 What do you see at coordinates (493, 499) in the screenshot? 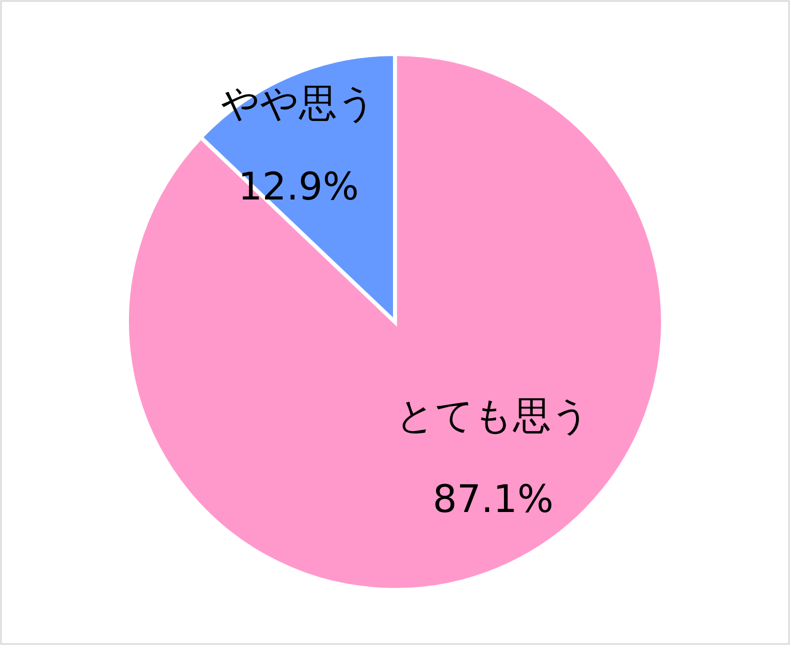
I see `data-label: 87.1%` at bounding box center [493, 499].